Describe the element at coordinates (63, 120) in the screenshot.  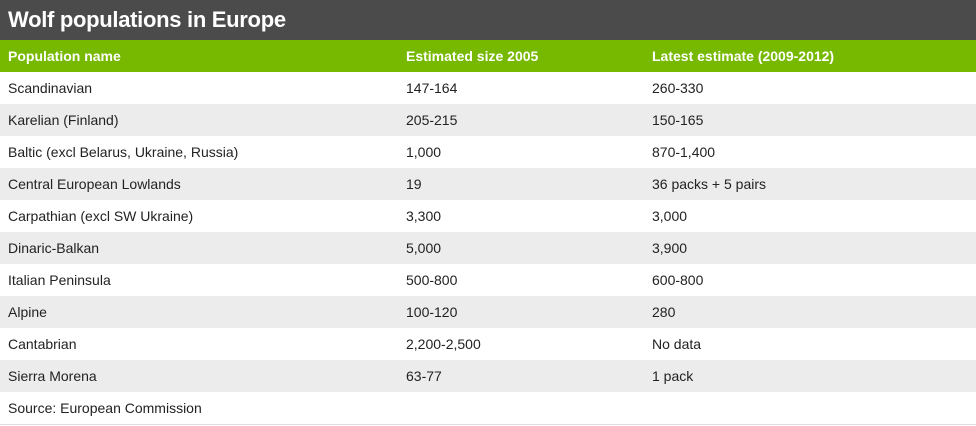
I see `cell-population-name: Karelian (Finland)` at that location.